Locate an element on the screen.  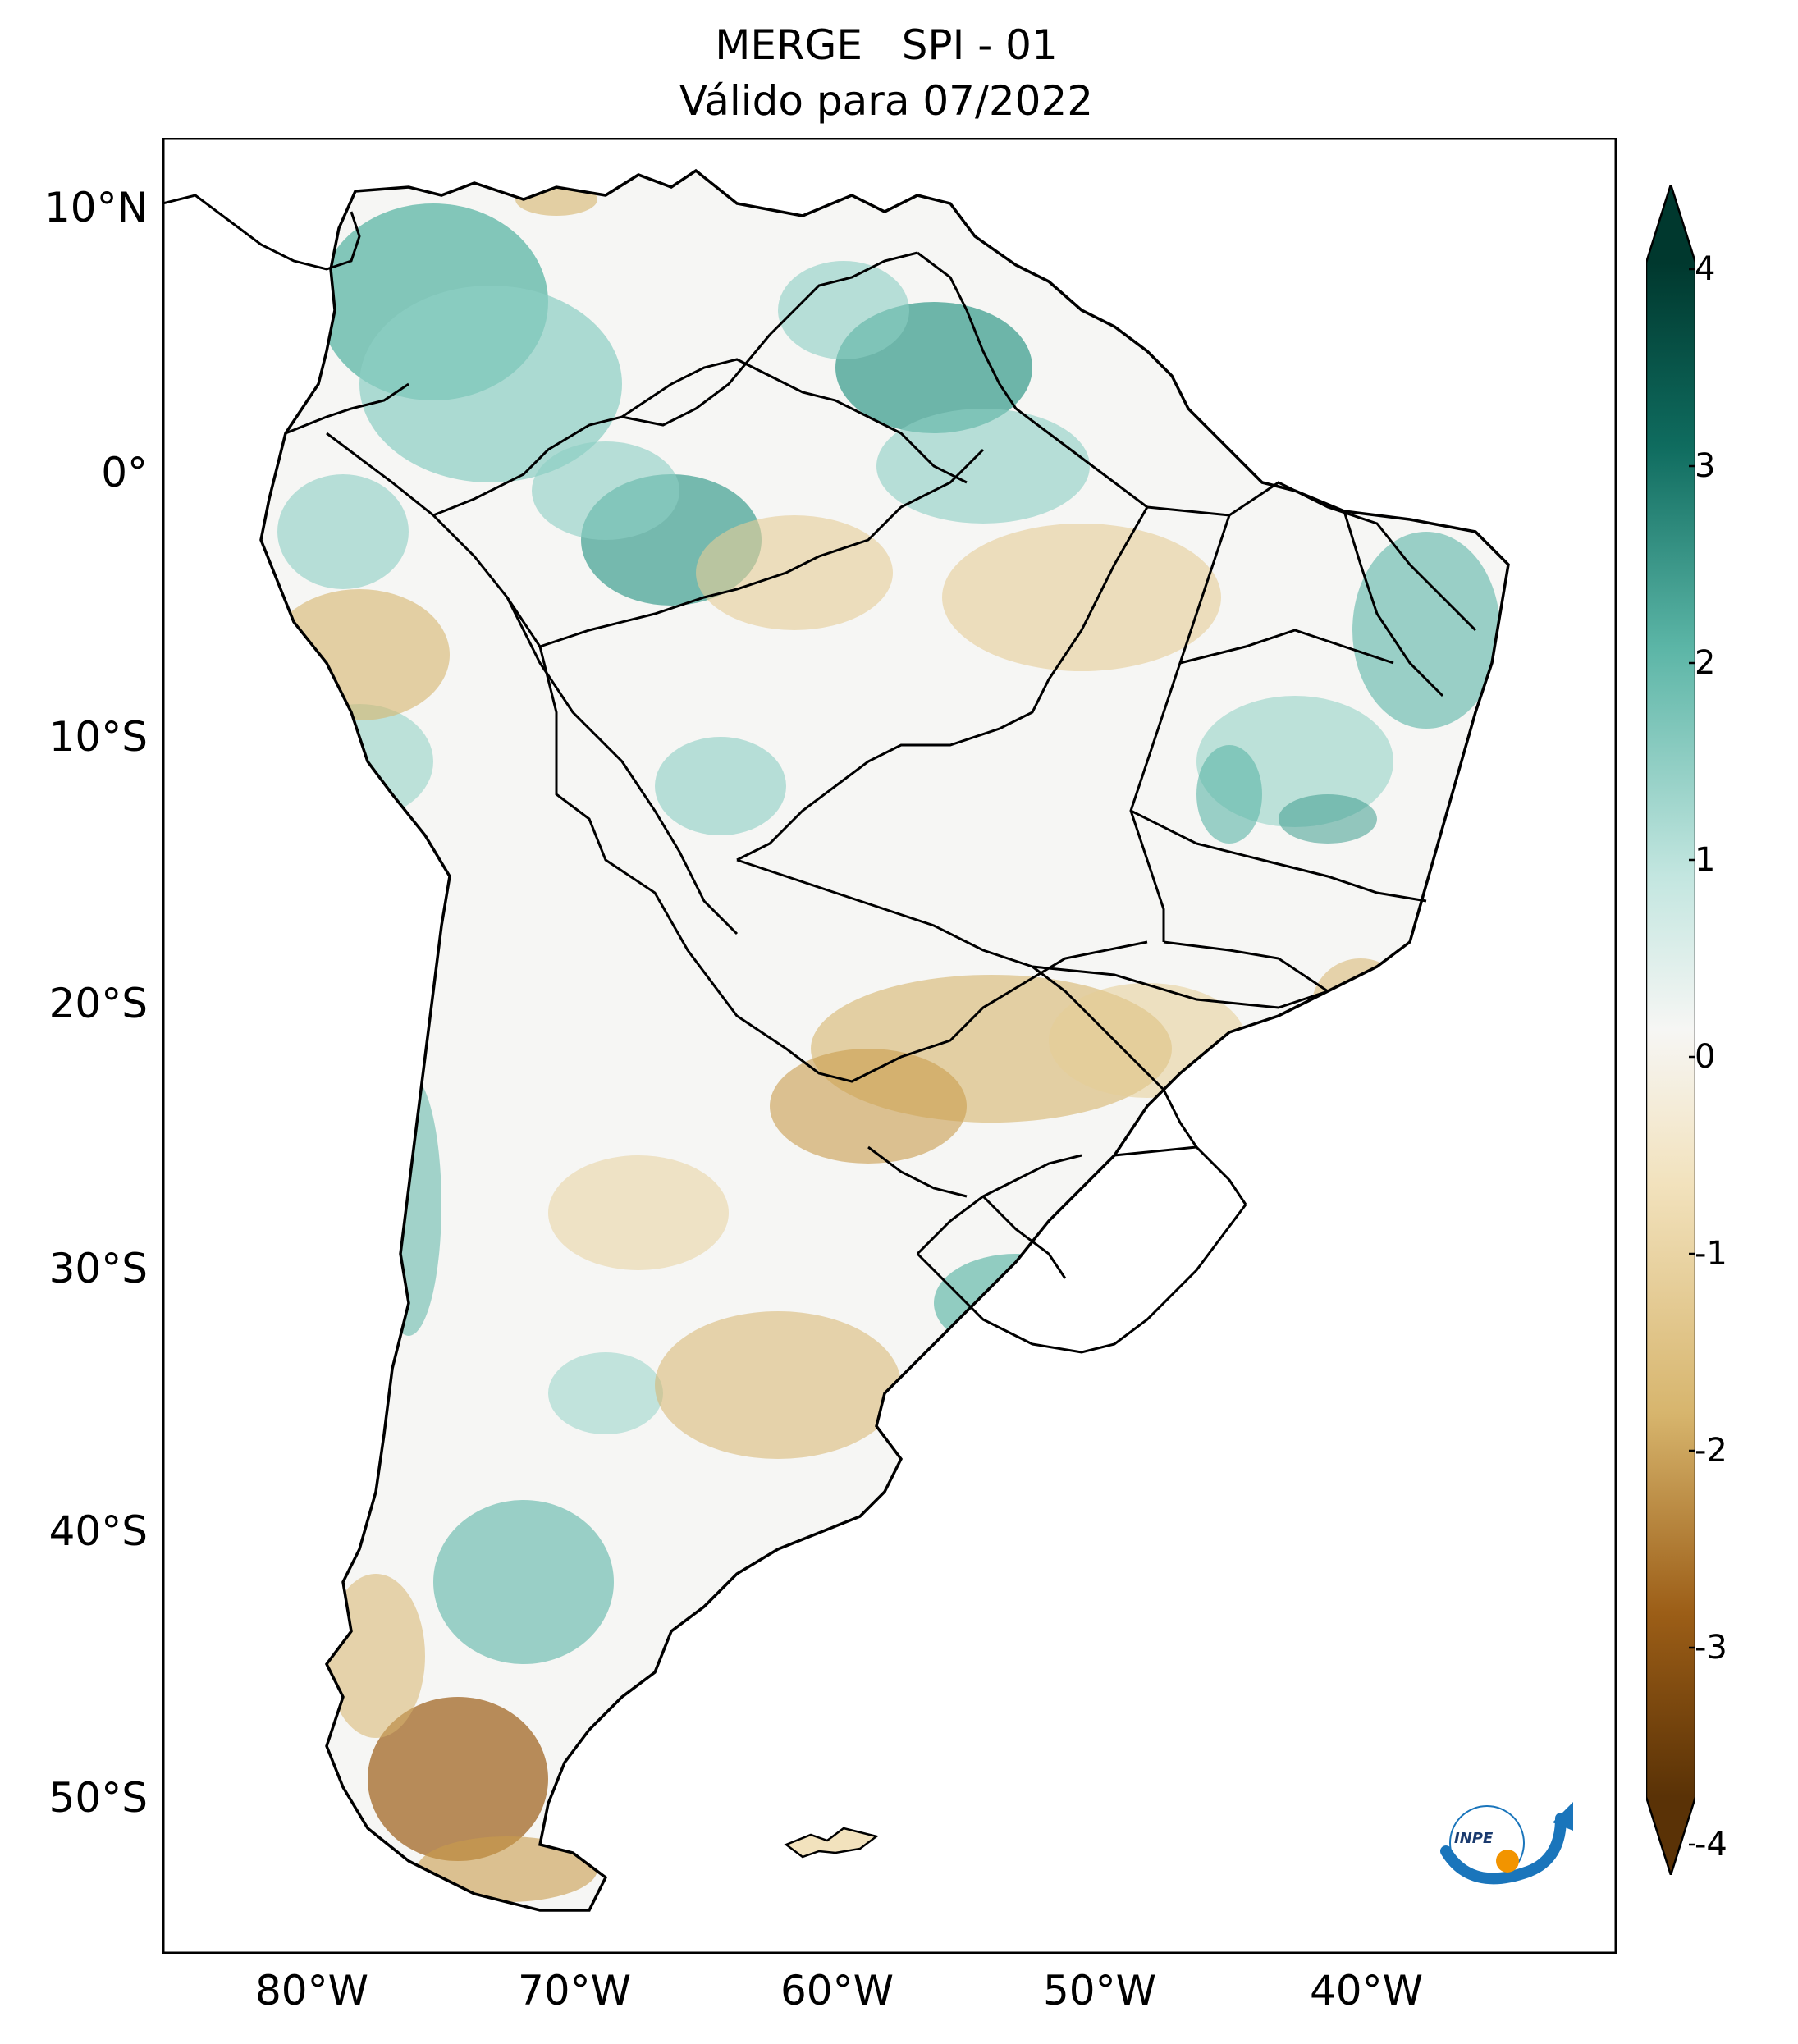
colorbar-tick-label-neg3: -3 is located at coordinates (1711, 1648).